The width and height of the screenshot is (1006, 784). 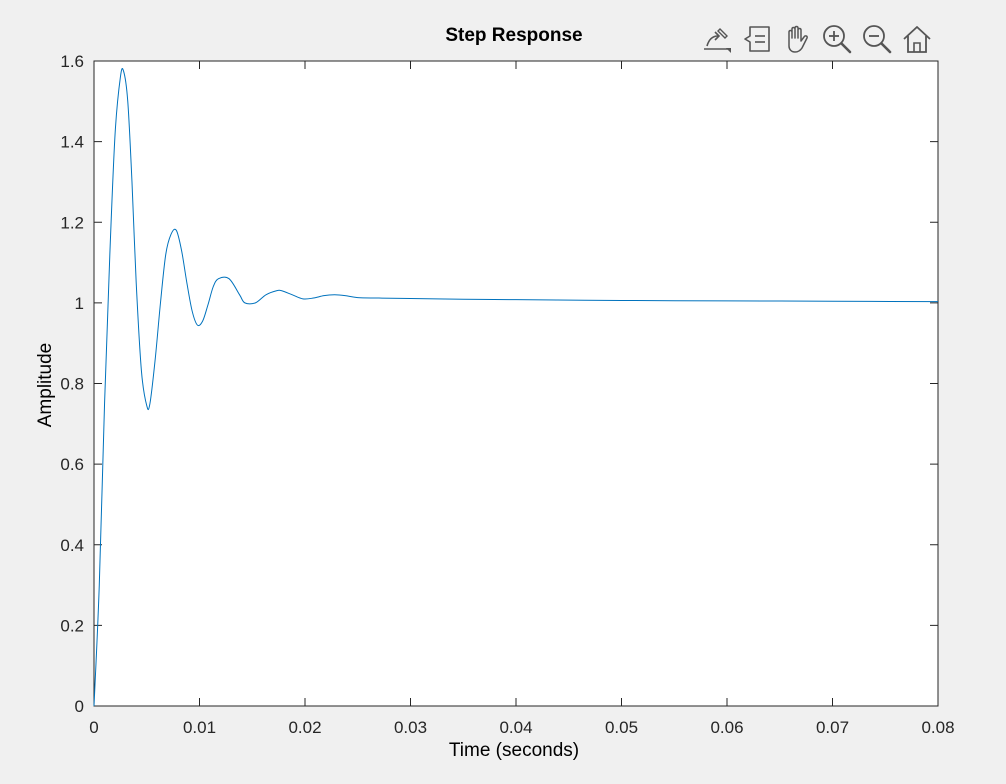 I want to click on y-tick-label: 0.2, so click(x=72, y=625).